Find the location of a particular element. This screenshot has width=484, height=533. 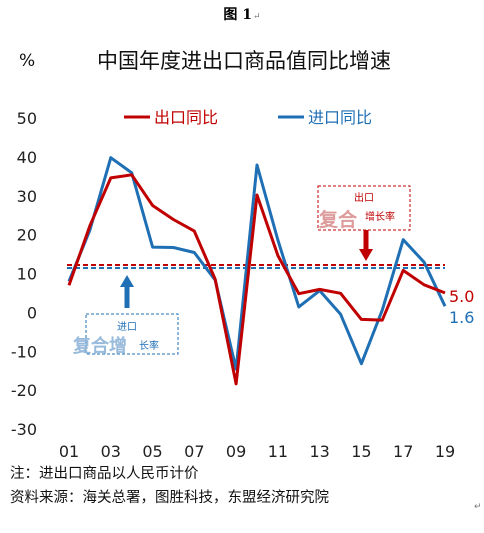

x-tick-label: 15 is located at coordinates (361, 451).